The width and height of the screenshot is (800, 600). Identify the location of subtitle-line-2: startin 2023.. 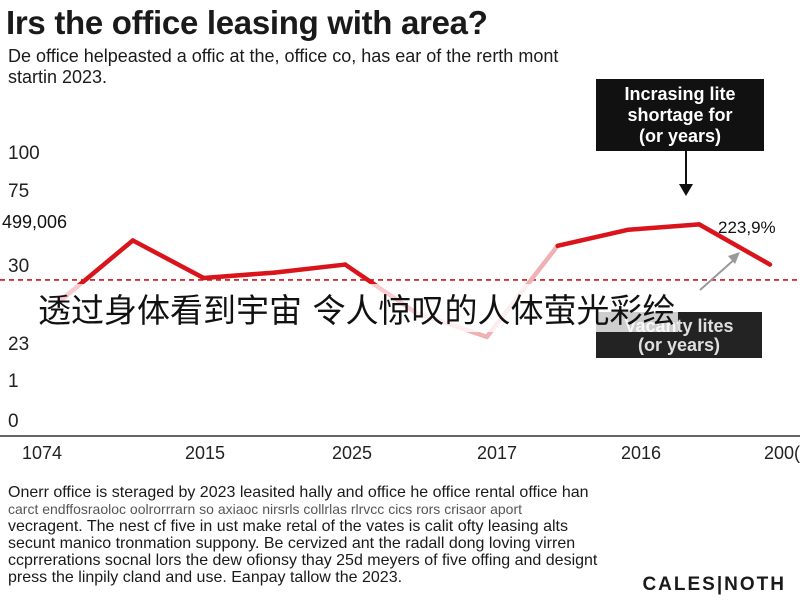
(58, 77).